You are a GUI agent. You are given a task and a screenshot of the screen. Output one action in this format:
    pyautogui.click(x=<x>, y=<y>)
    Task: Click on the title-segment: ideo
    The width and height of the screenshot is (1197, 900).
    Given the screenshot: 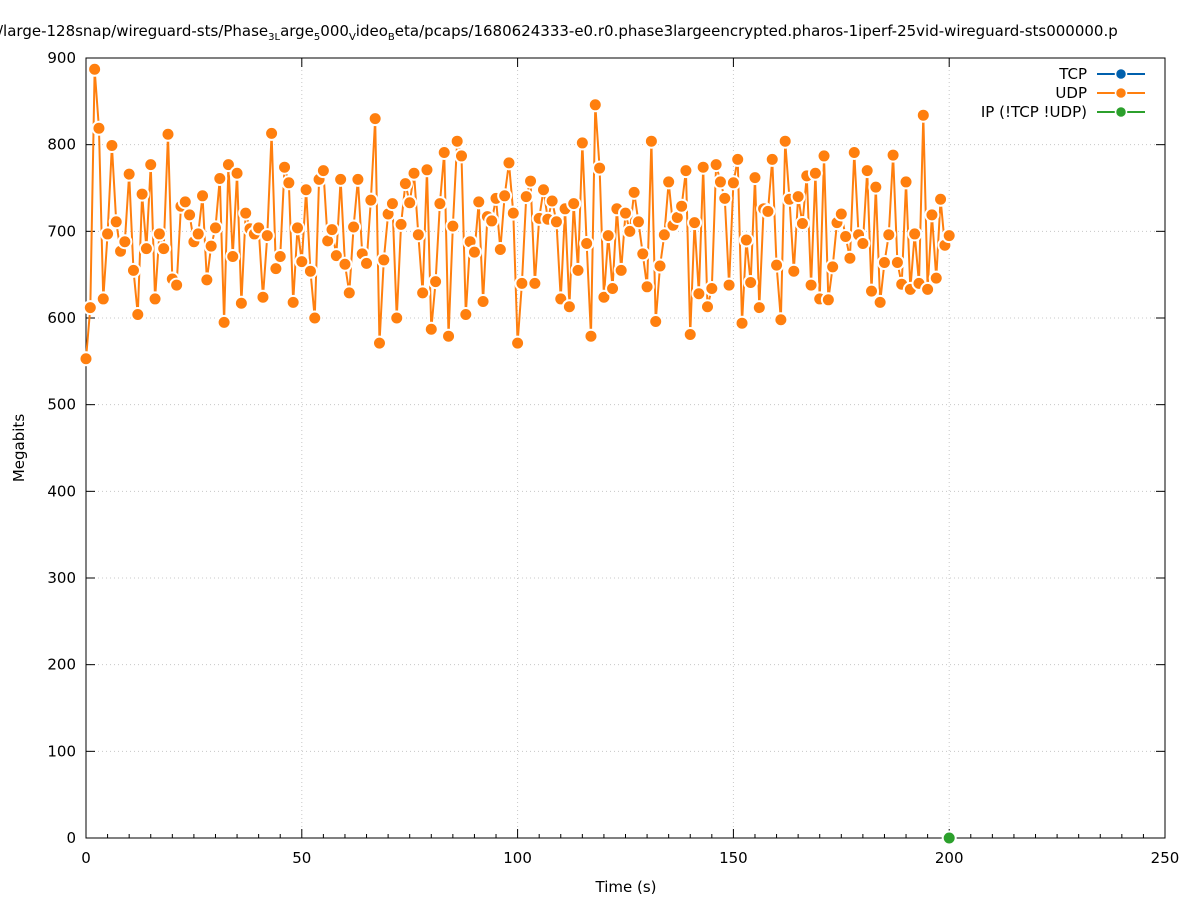 What is the action you would take?
    pyautogui.click(x=372, y=31)
    